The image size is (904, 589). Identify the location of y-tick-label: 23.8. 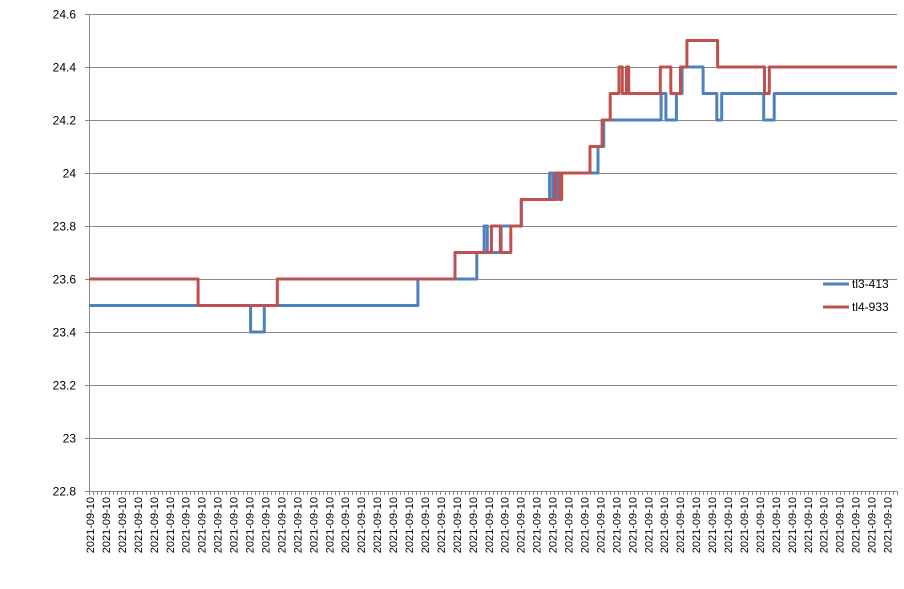
(65, 227).